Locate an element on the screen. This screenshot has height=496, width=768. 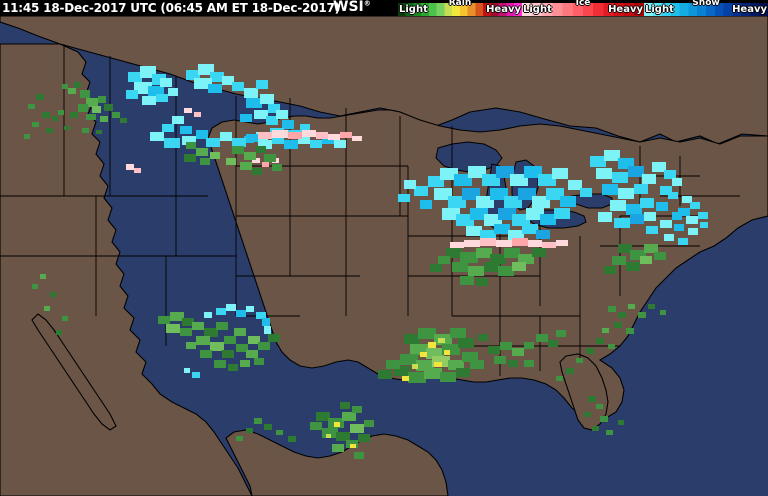
echo-group-pacific-northwest-rain is located at coordinates (89, 108).